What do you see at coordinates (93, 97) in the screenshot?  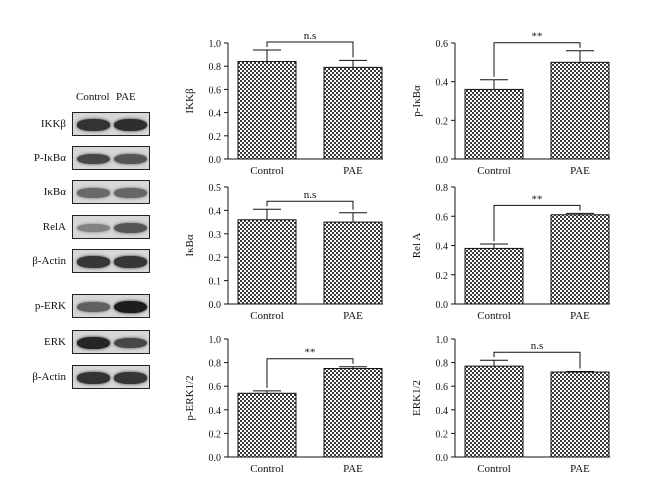 I see `lane-label-control: Control` at bounding box center [93, 97].